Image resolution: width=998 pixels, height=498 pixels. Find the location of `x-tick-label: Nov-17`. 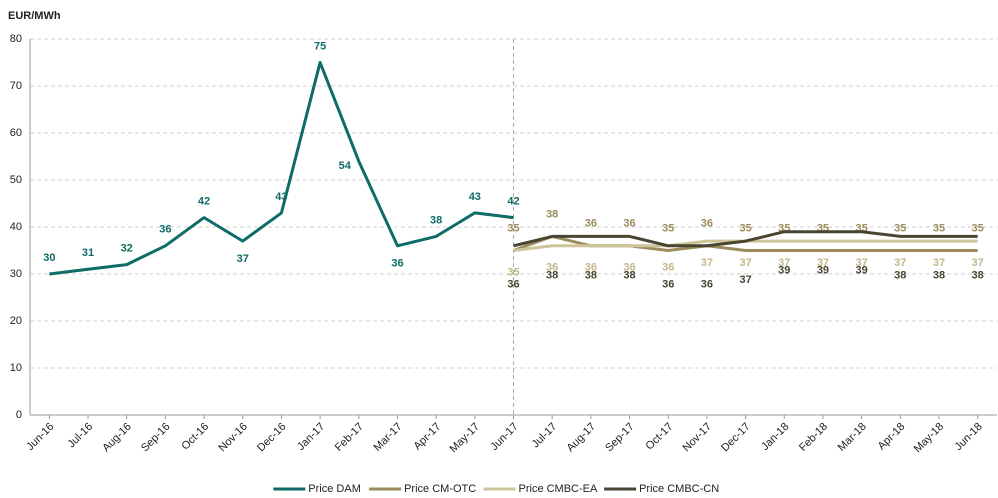

x-tick-label: Nov-17 is located at coordinates (698, 438).